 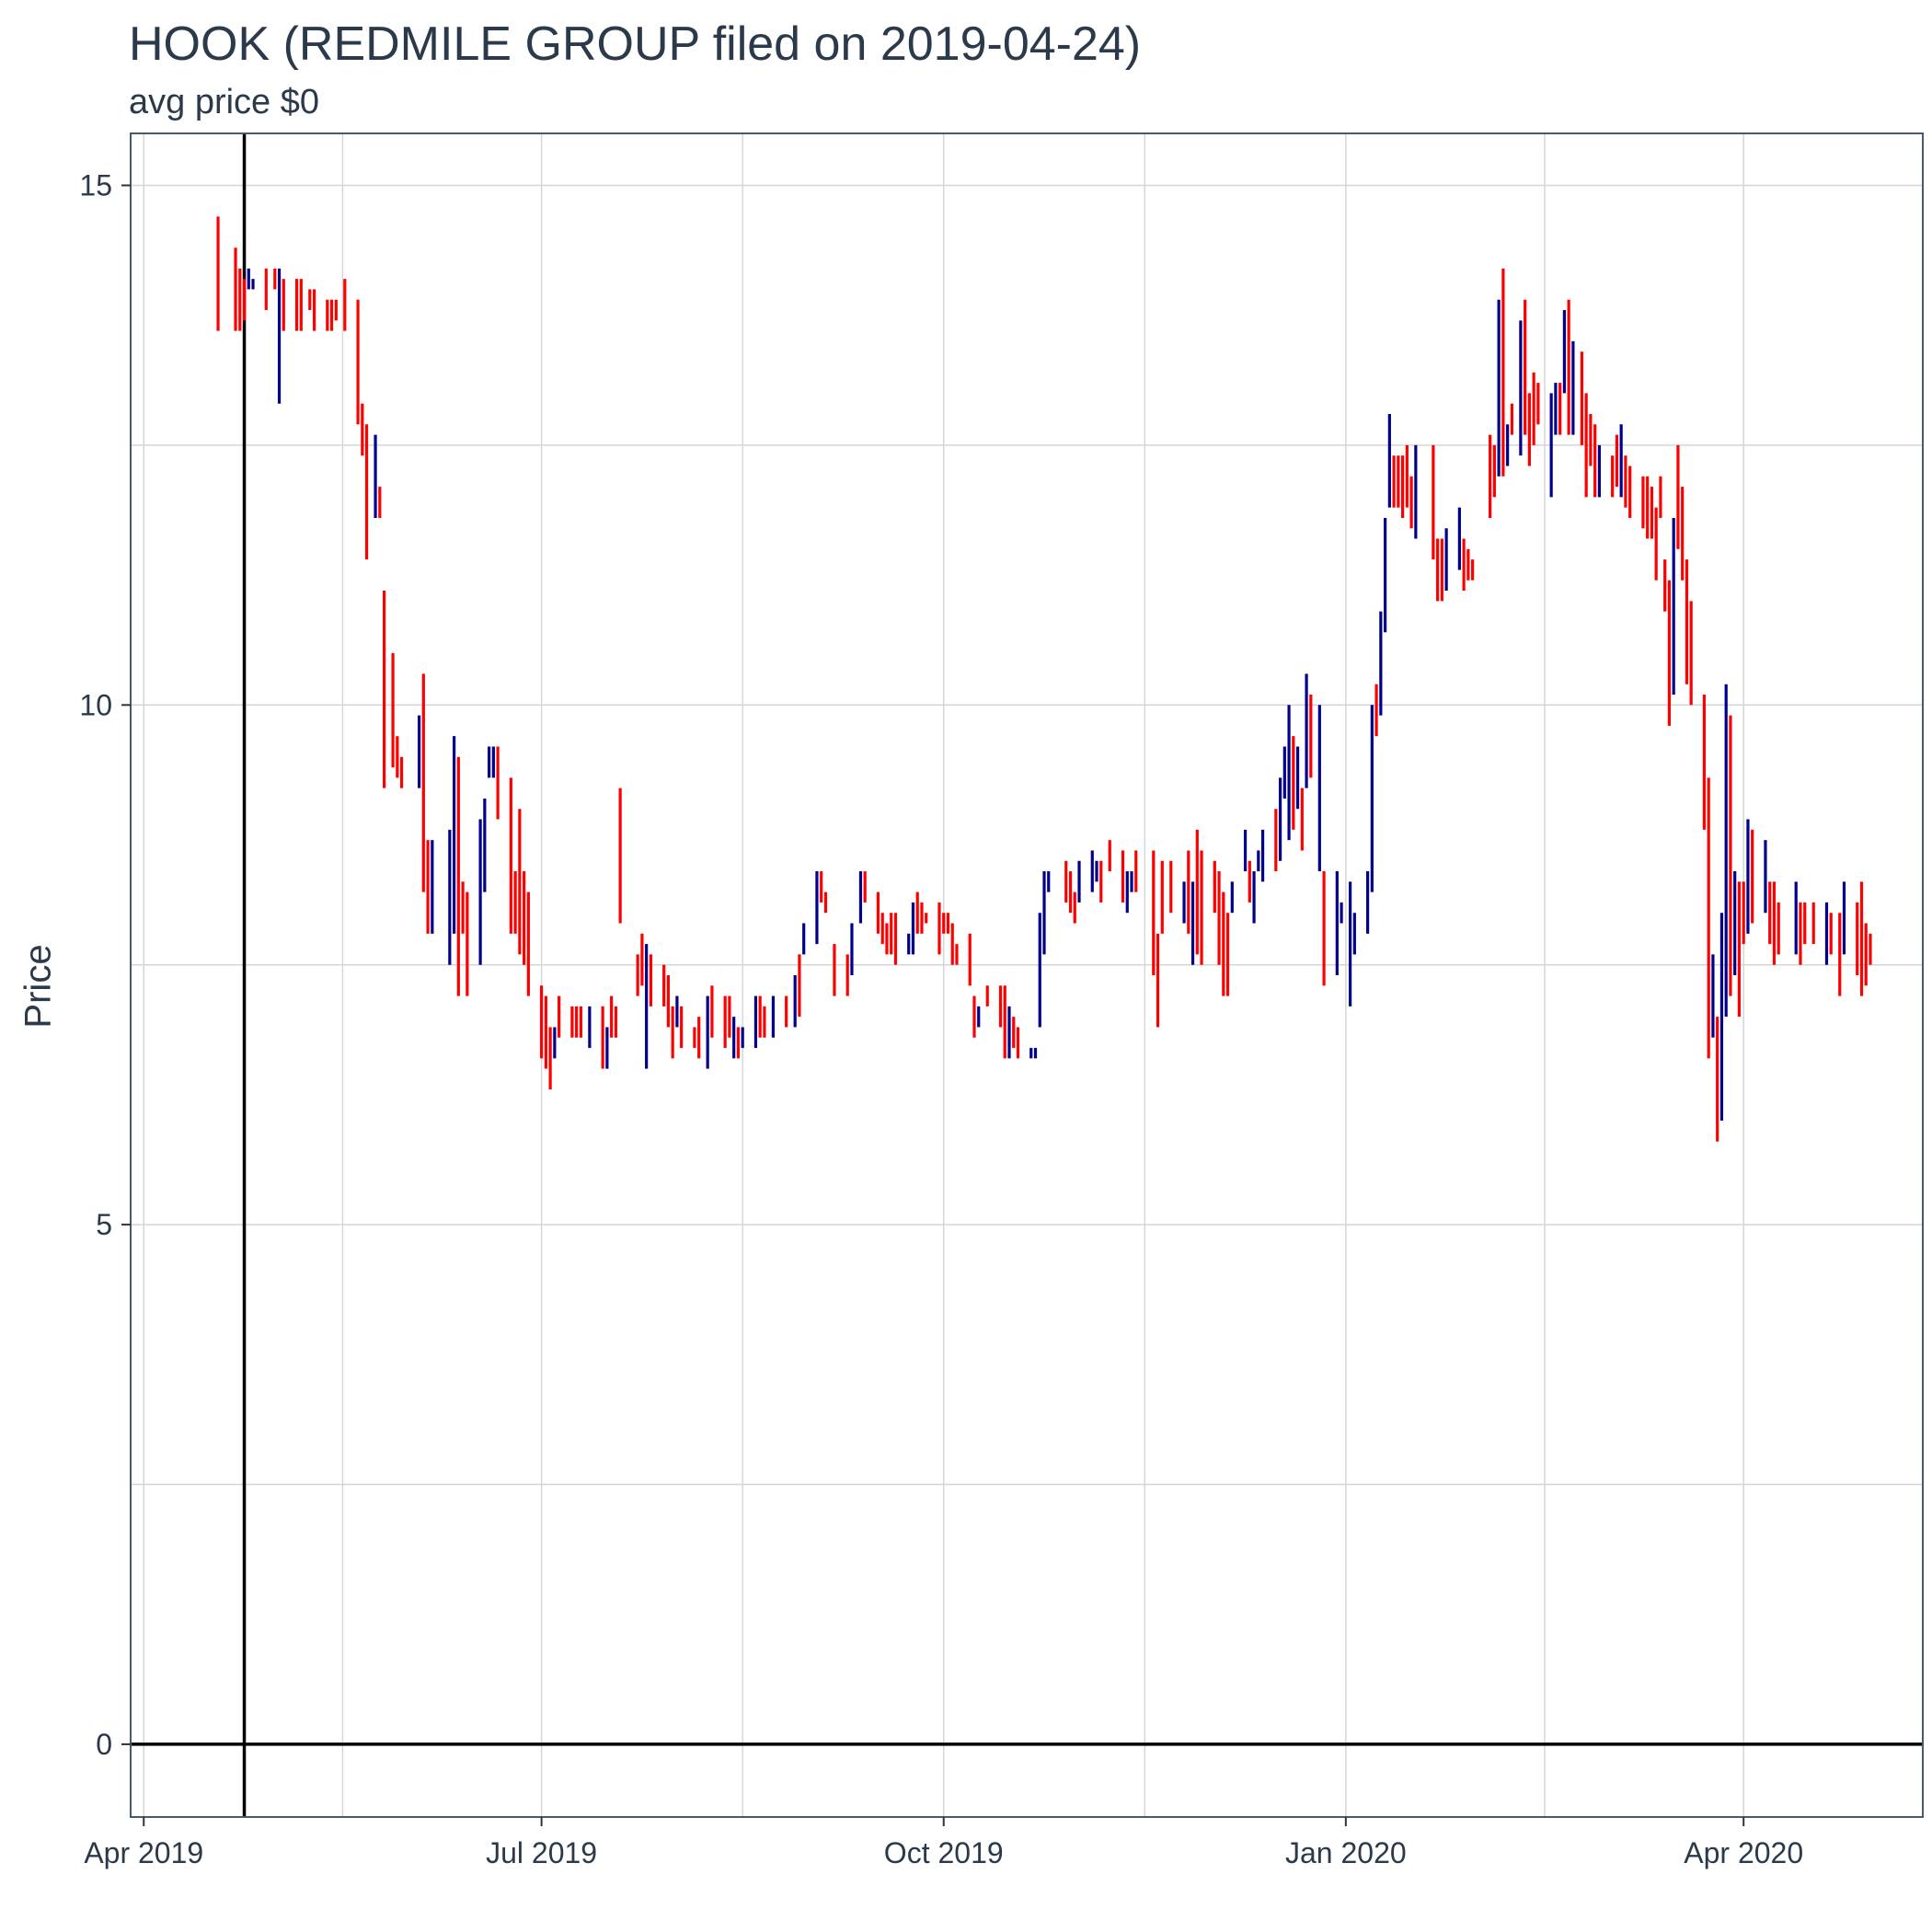 I want to click on x-tick-label: Jul 2019, so click(x=541, y=1852).